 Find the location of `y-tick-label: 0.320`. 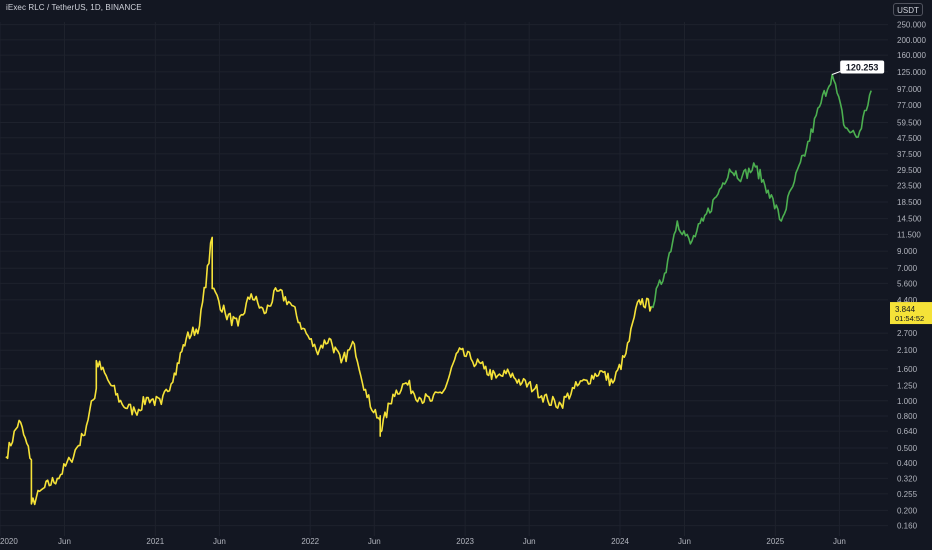

y-tick-label: 0.320 is located at coordinates (907, 478).